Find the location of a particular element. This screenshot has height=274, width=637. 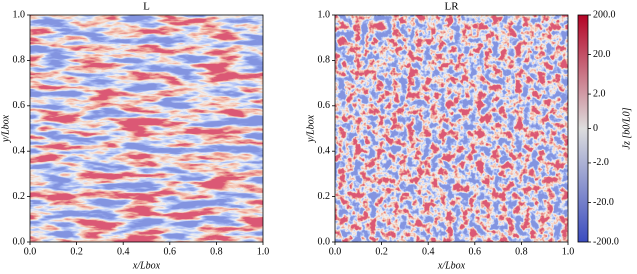

panel-title: LR is located at coordinates (451, 7).